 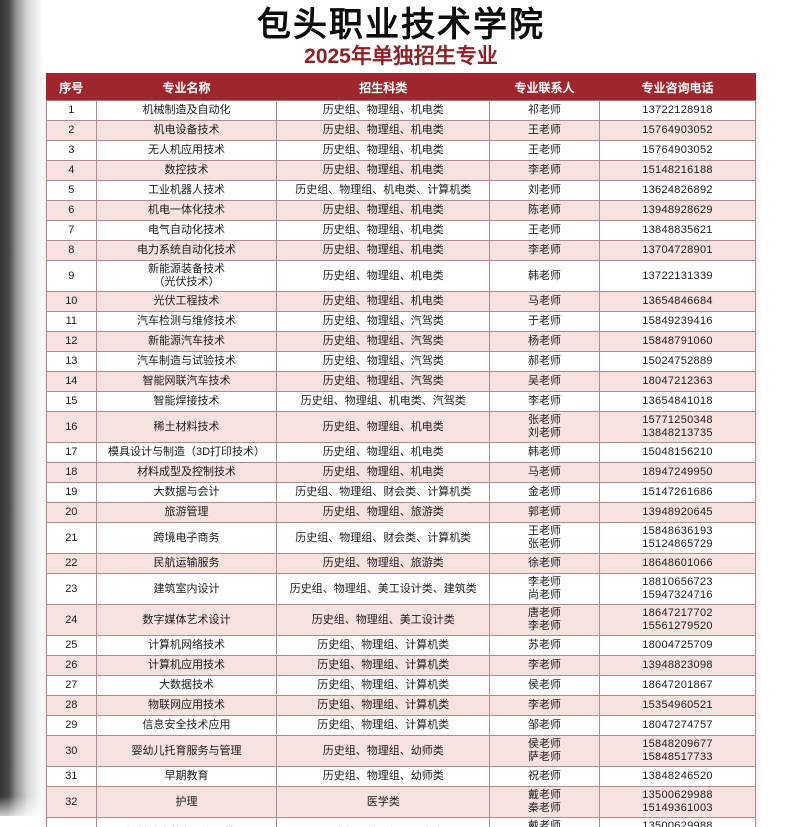 What do you see at coordinates (71, 170) in the screenshot?
I see `row-number: 4` at bounding box center [71, 170].